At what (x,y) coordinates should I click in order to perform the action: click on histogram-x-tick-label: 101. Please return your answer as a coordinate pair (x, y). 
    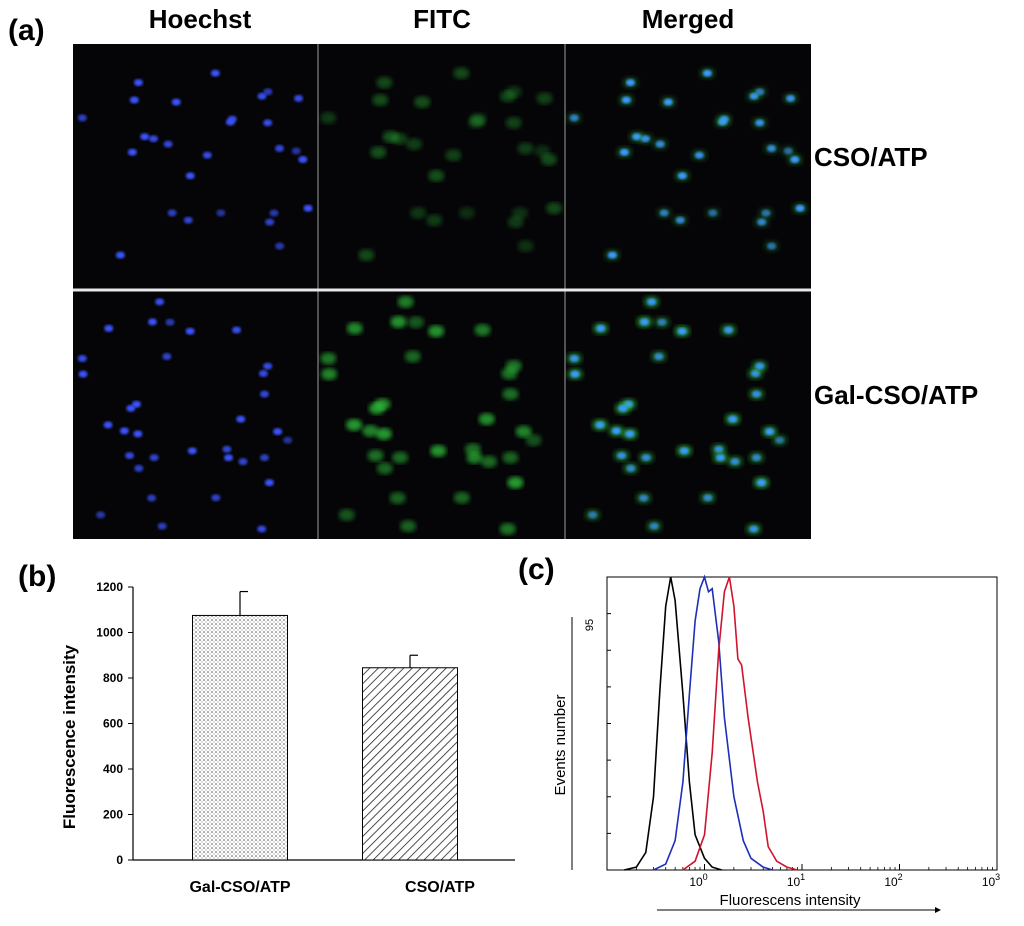
    Looking at the image, I should click on (796, 880).